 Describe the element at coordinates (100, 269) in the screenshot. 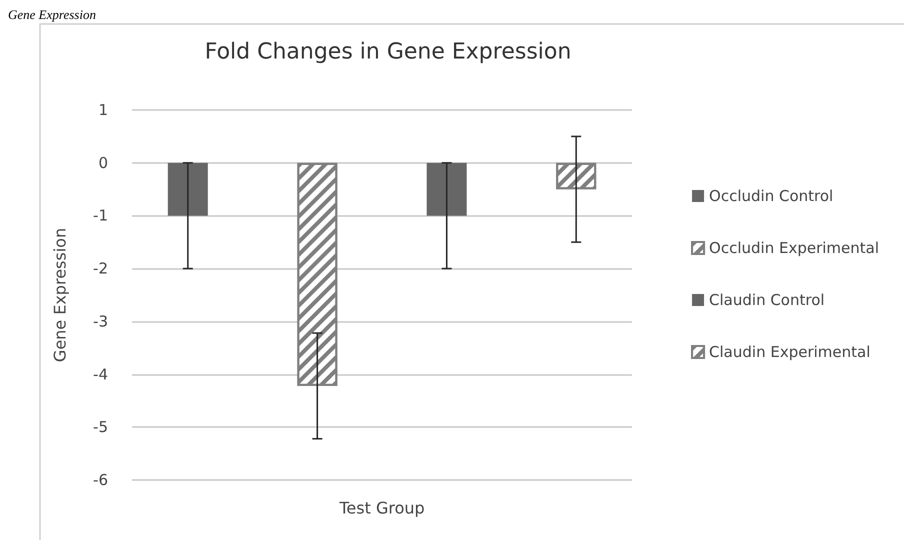

I see `y-tick-label: -2` at that location.